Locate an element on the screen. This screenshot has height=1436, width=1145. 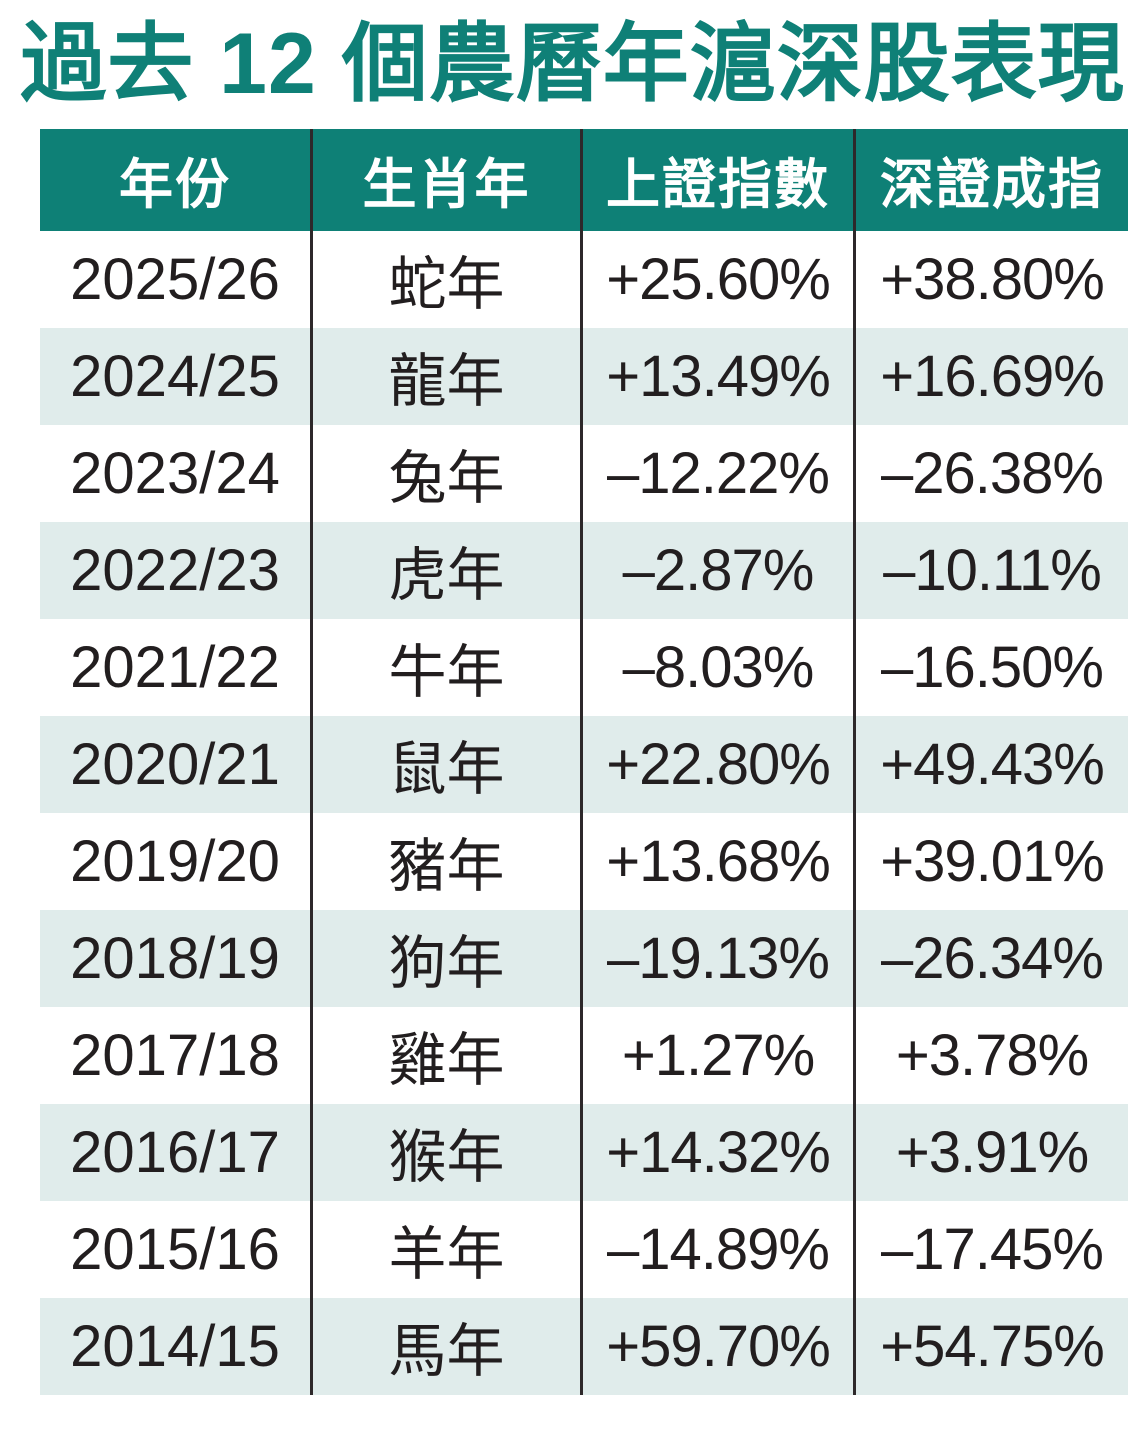
cell-year: 2019/20 is located at coordinates (175, 861).